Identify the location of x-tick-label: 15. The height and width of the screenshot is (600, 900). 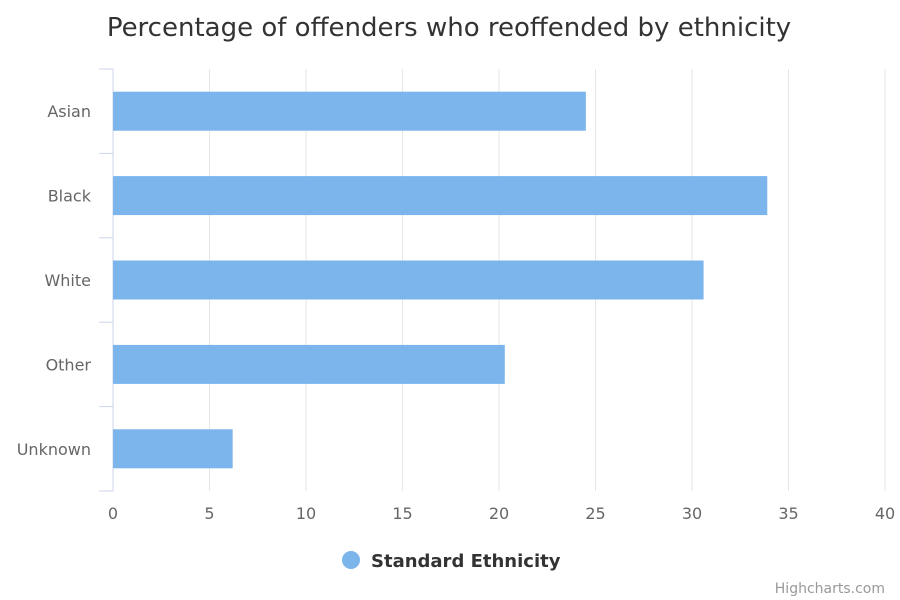
(402, 513).